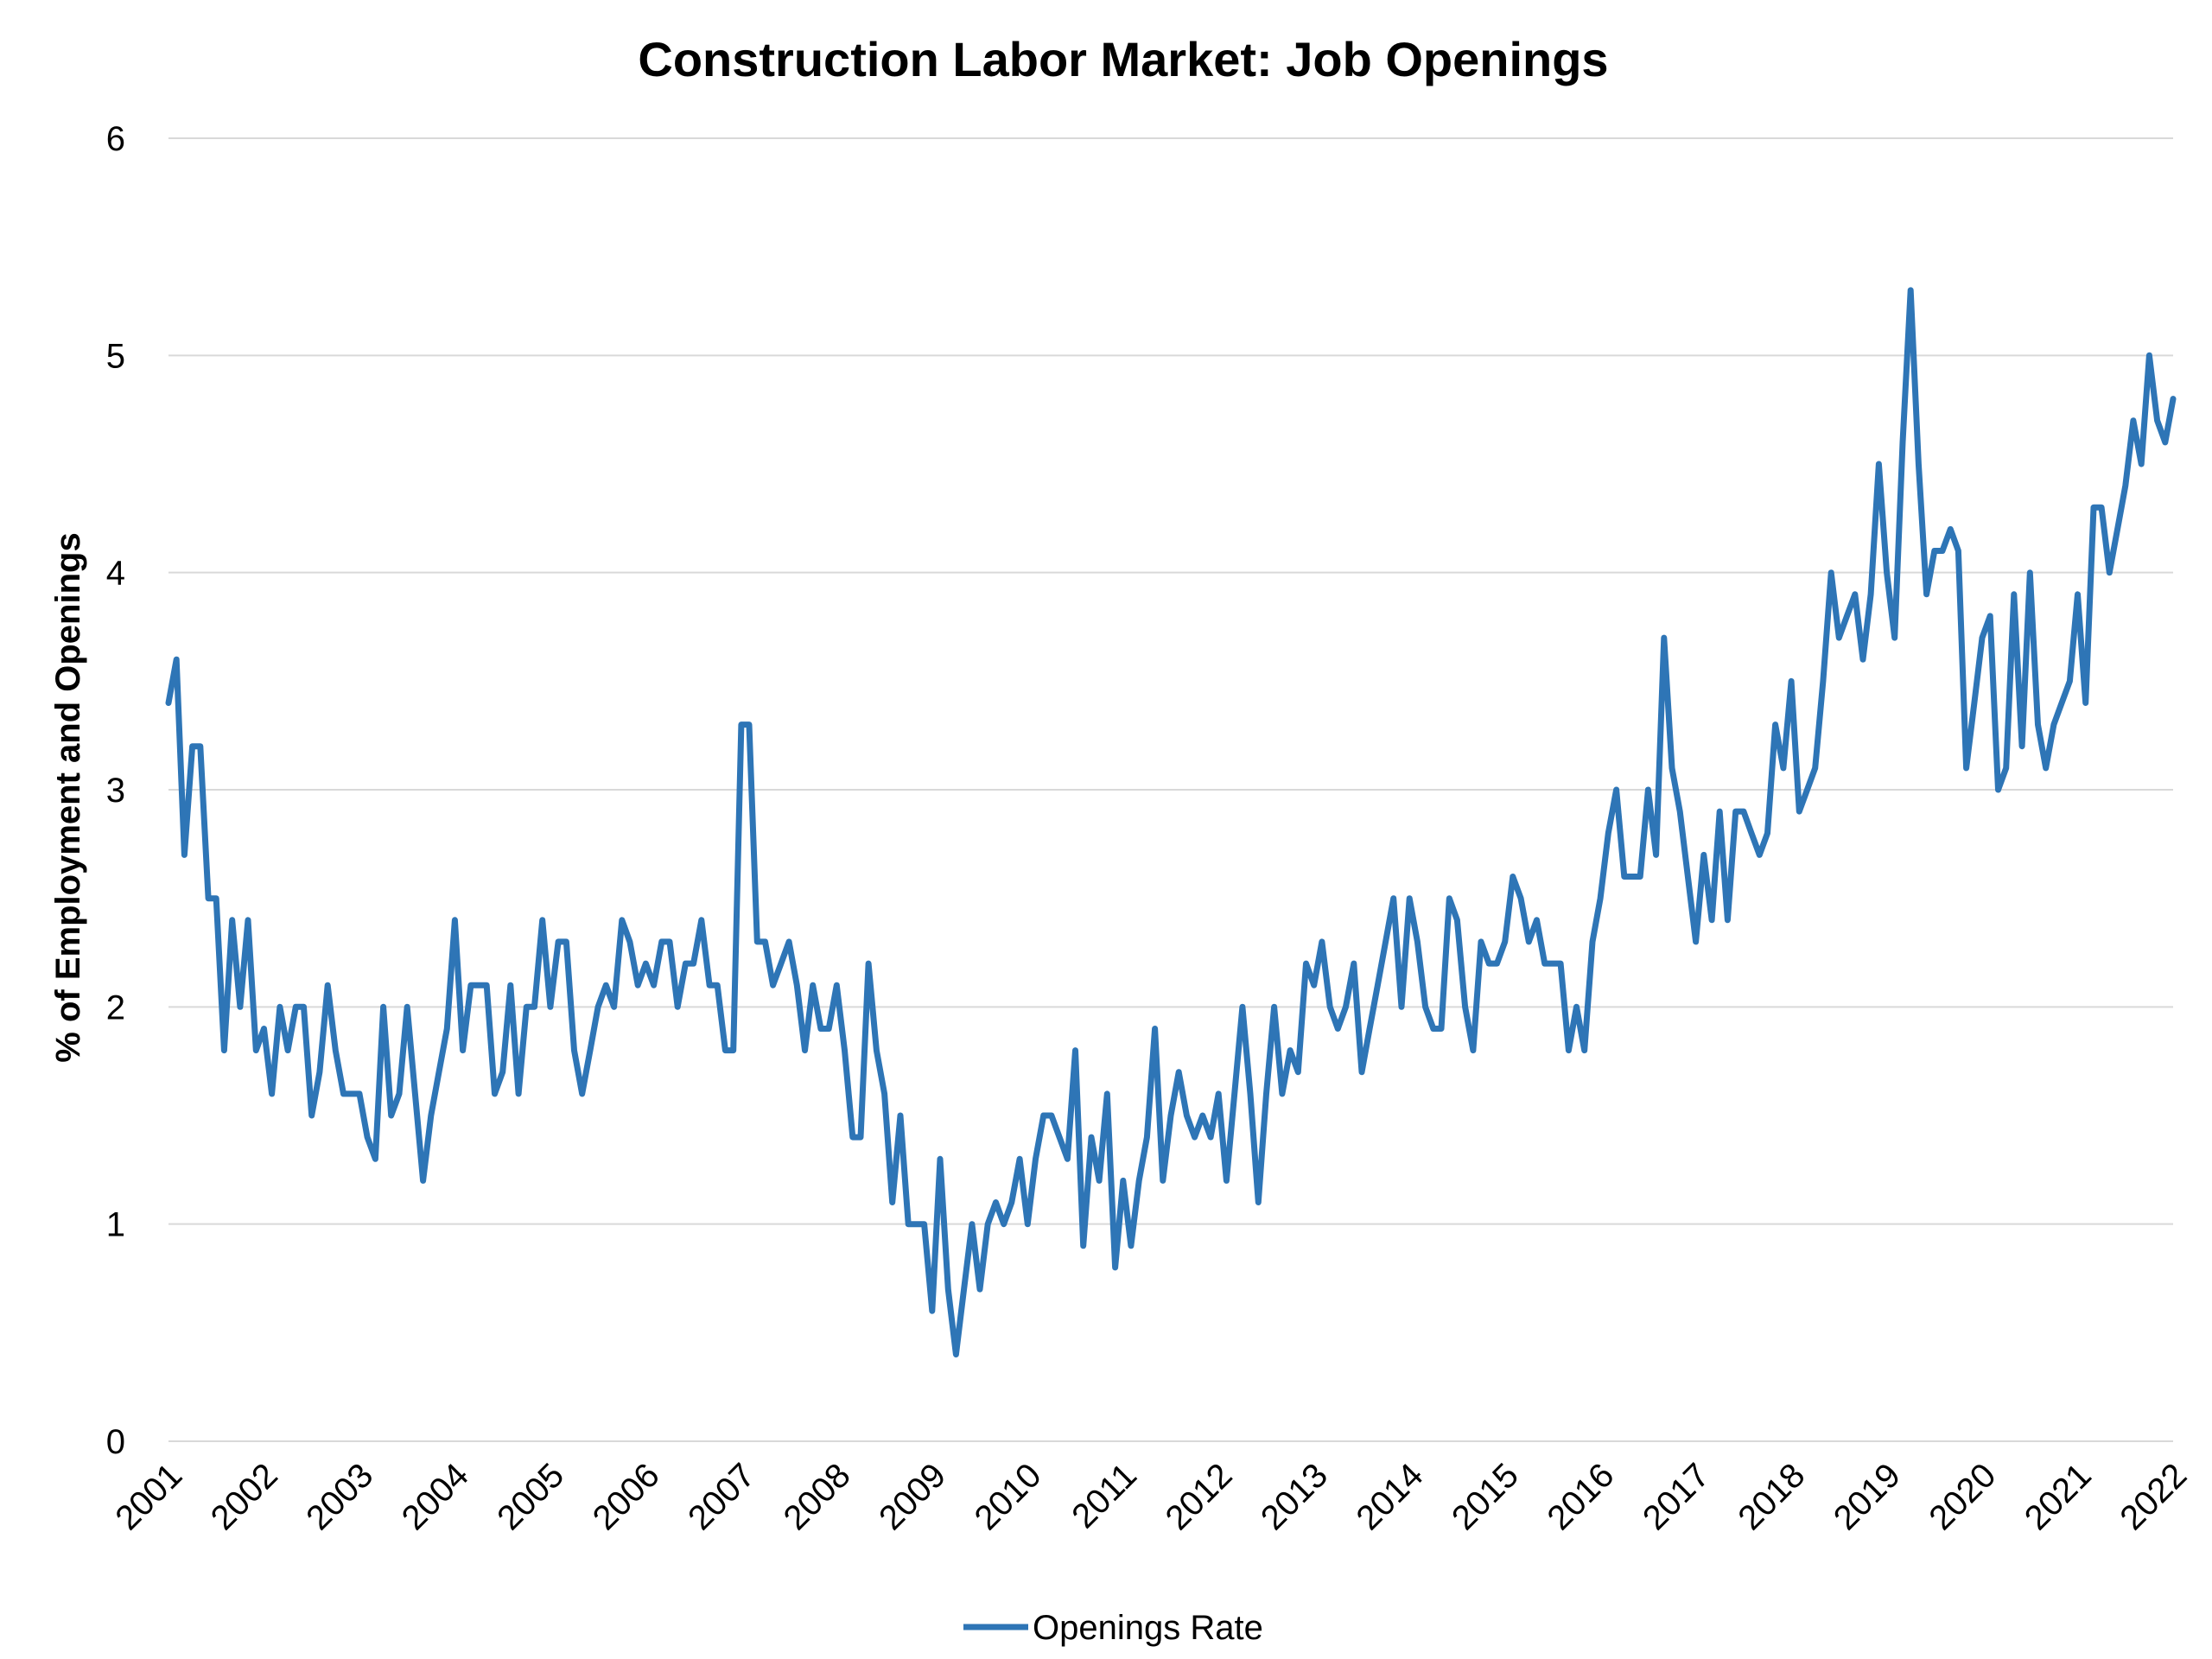 This screenshot has height=1659, width=2212. What do you see at coordinates (115, 1007) in the screenshot?
I see `y-tick-label-2: 2` at bounding box center [115, 1007].